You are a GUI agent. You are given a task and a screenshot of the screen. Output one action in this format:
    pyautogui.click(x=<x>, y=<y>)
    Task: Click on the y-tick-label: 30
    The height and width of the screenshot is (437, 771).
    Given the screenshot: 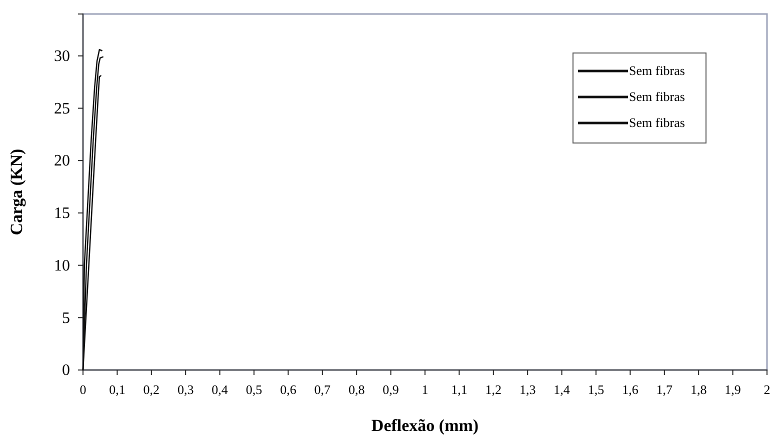 What is the action you would take?
    pyautogui.click(x=62, y=56)
    